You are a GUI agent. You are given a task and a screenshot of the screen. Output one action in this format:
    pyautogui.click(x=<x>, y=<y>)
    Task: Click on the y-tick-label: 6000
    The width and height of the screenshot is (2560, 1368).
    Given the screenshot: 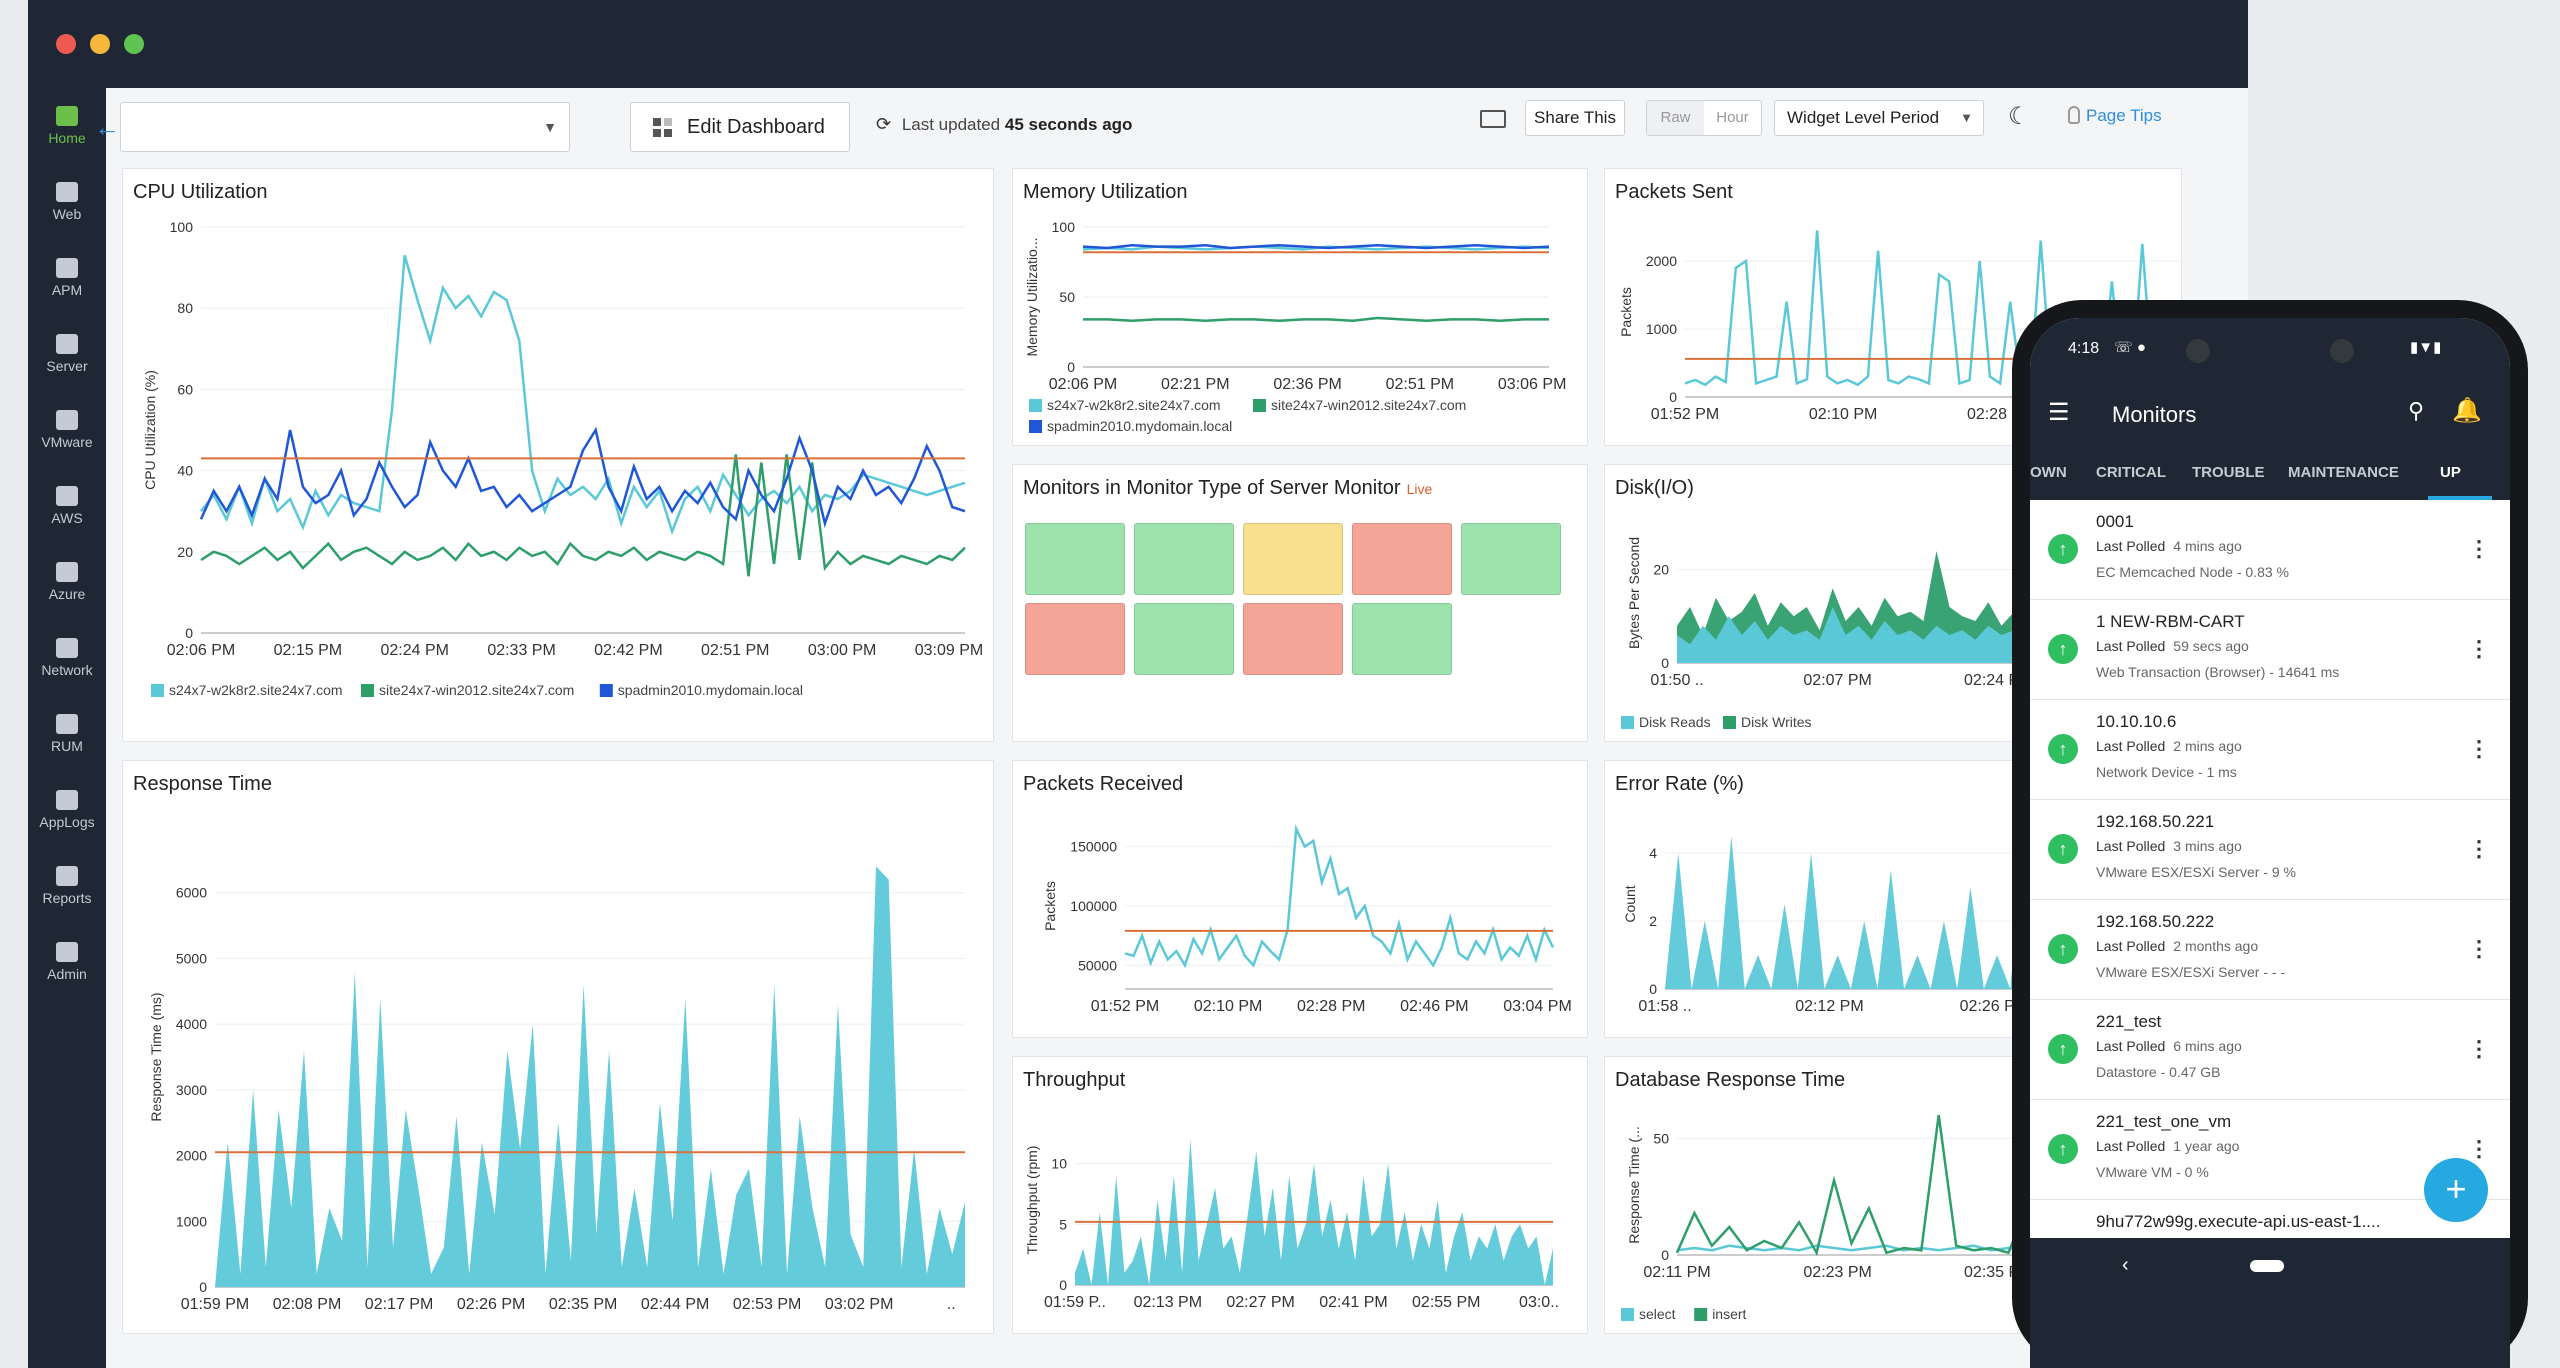 What is the action you would take?
    pyautogui.click(x=191, y=893)
    